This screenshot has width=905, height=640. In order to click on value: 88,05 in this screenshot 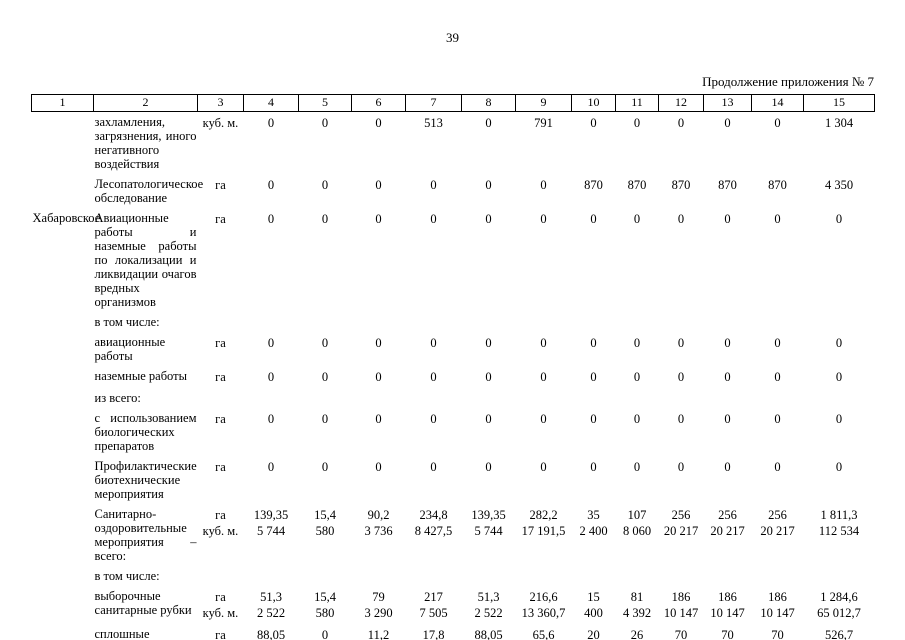, I will do `click(271, 634)`.